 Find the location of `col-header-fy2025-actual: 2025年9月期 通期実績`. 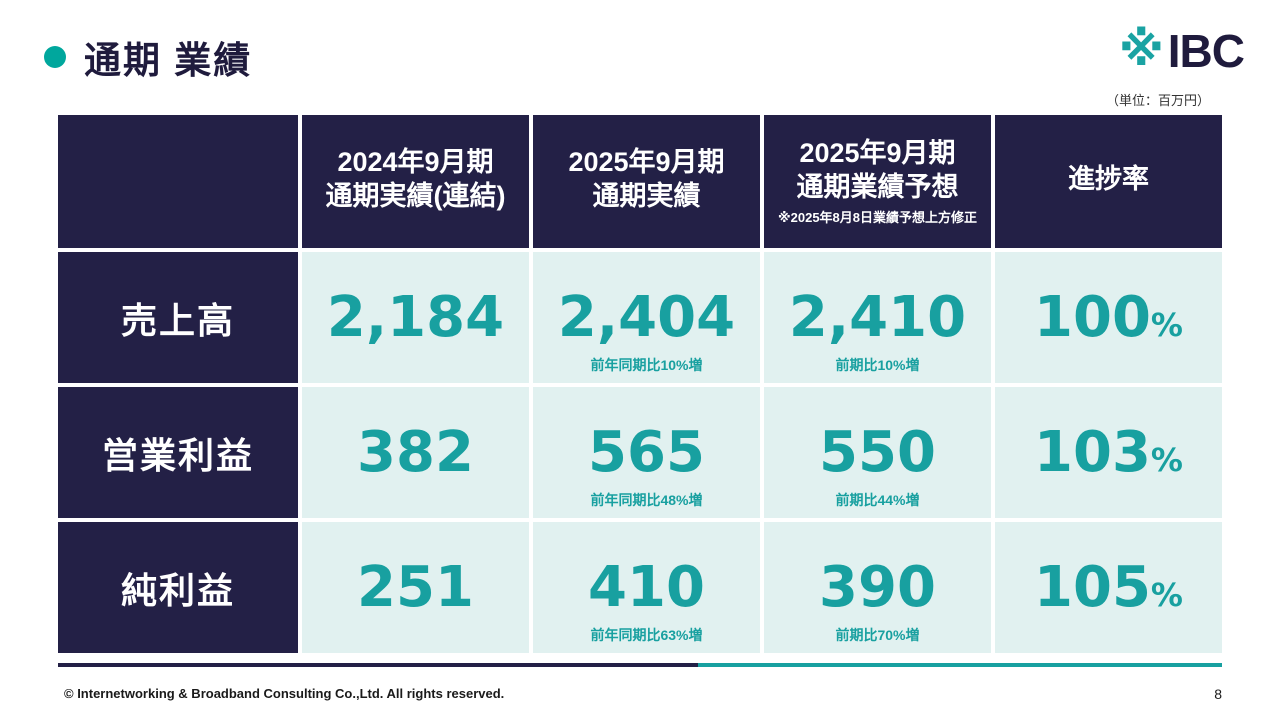

col-header-fy2025-actual: 2025年9月期 通期実績 is located at coordinates (646, 181).